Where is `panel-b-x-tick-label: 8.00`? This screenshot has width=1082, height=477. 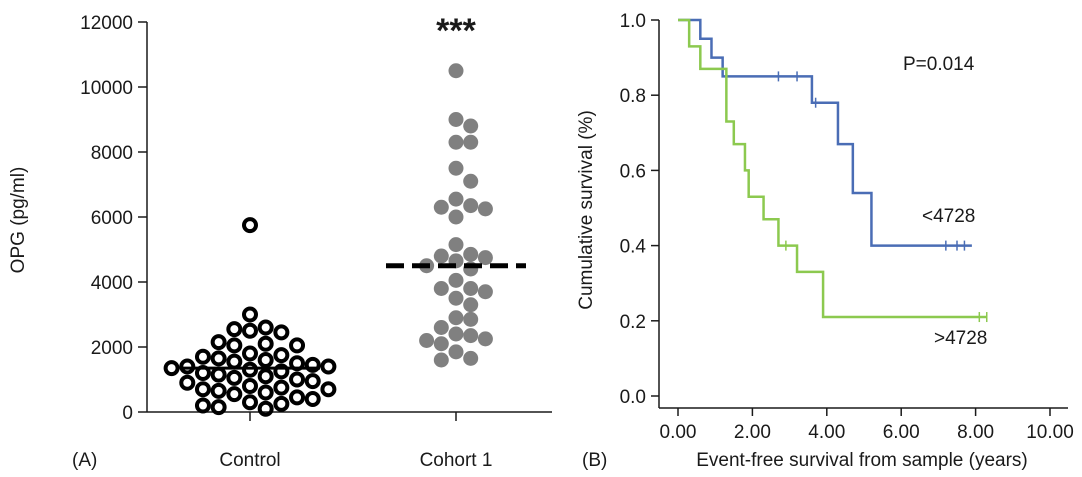 panel-b-x-tick-label: 8.00 is located at coordinates (975, 432).